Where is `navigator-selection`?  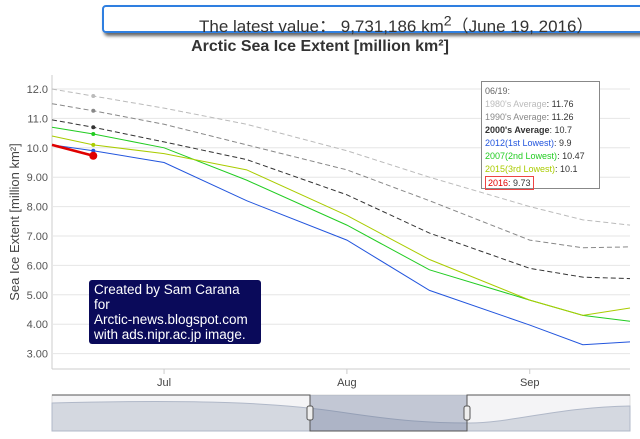
navigator-selection is located at coordinates (388, 413).